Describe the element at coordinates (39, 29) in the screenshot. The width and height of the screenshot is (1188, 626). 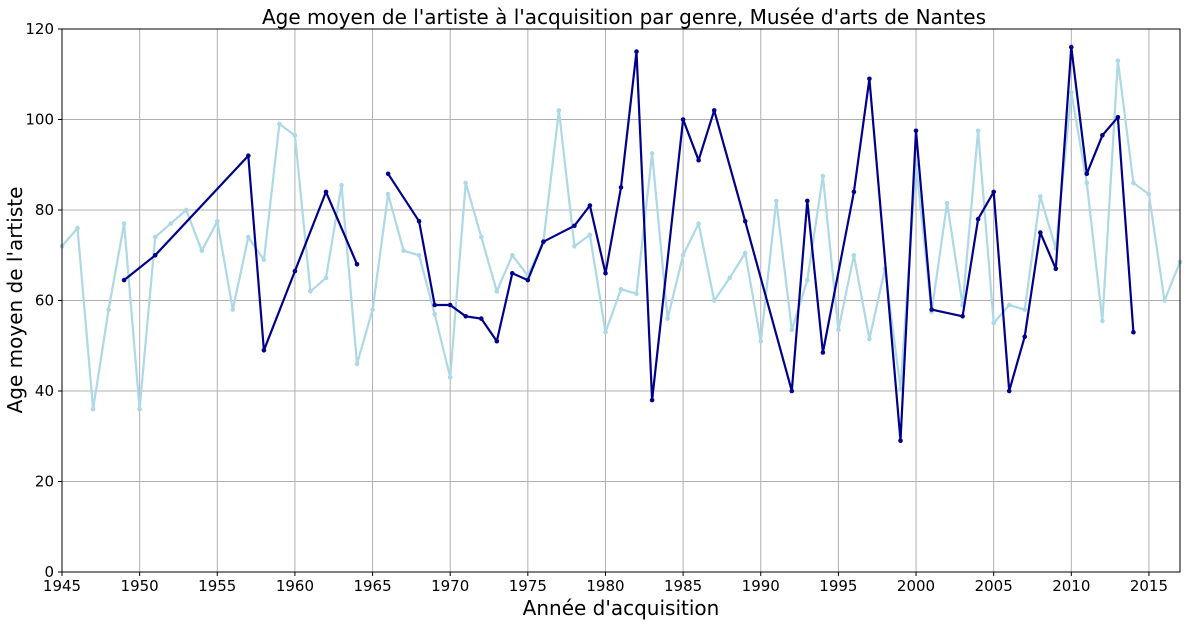
I see `y-tick-label: 120` at that location.